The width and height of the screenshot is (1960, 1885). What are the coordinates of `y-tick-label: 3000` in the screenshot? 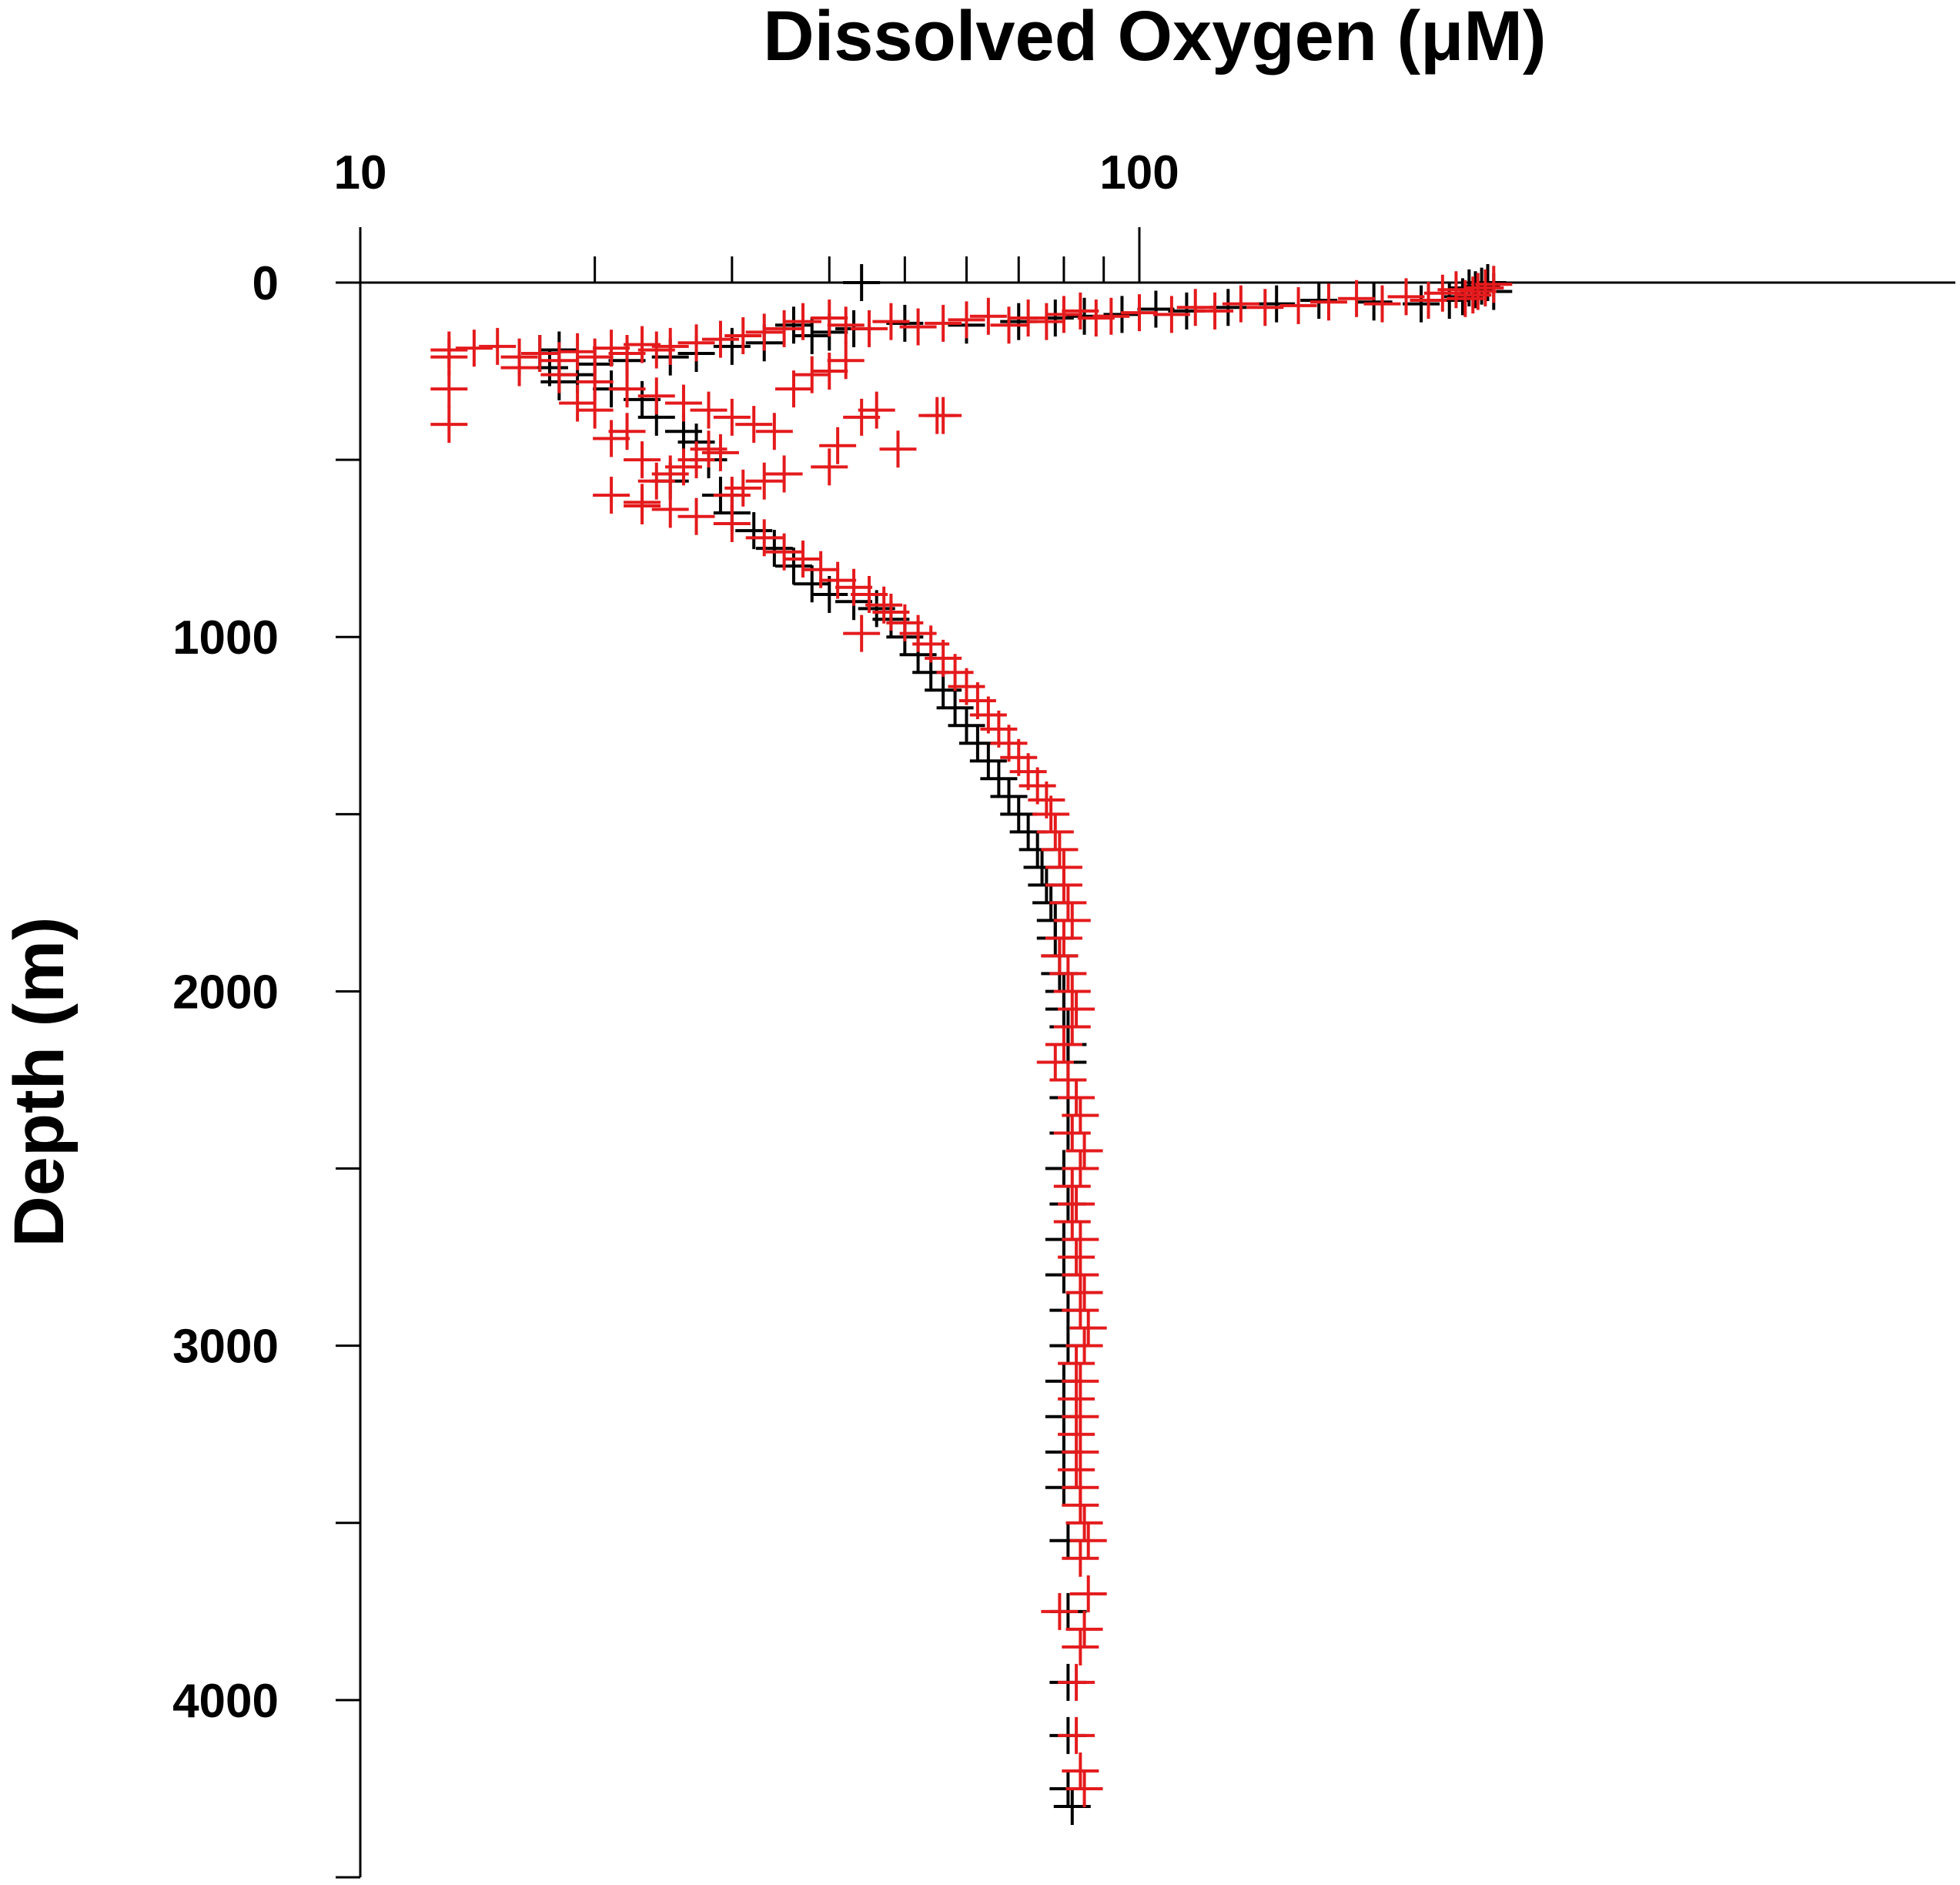 It's located at (225, 1347).